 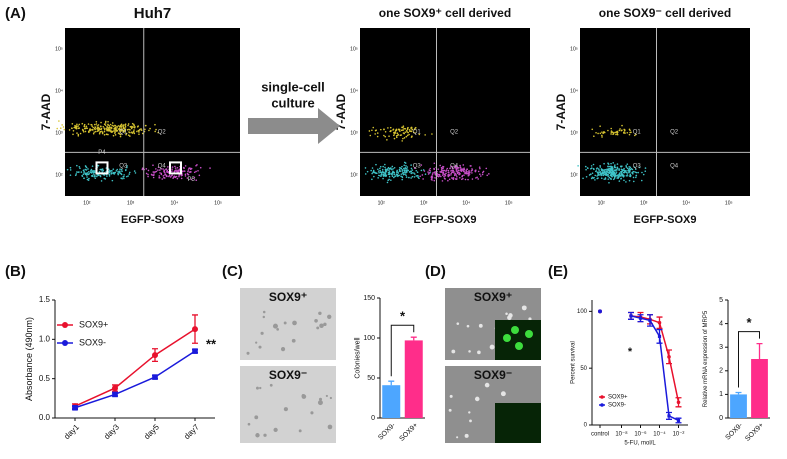 I want to click on y-tick-label: 100, so click(x=369, y=338).